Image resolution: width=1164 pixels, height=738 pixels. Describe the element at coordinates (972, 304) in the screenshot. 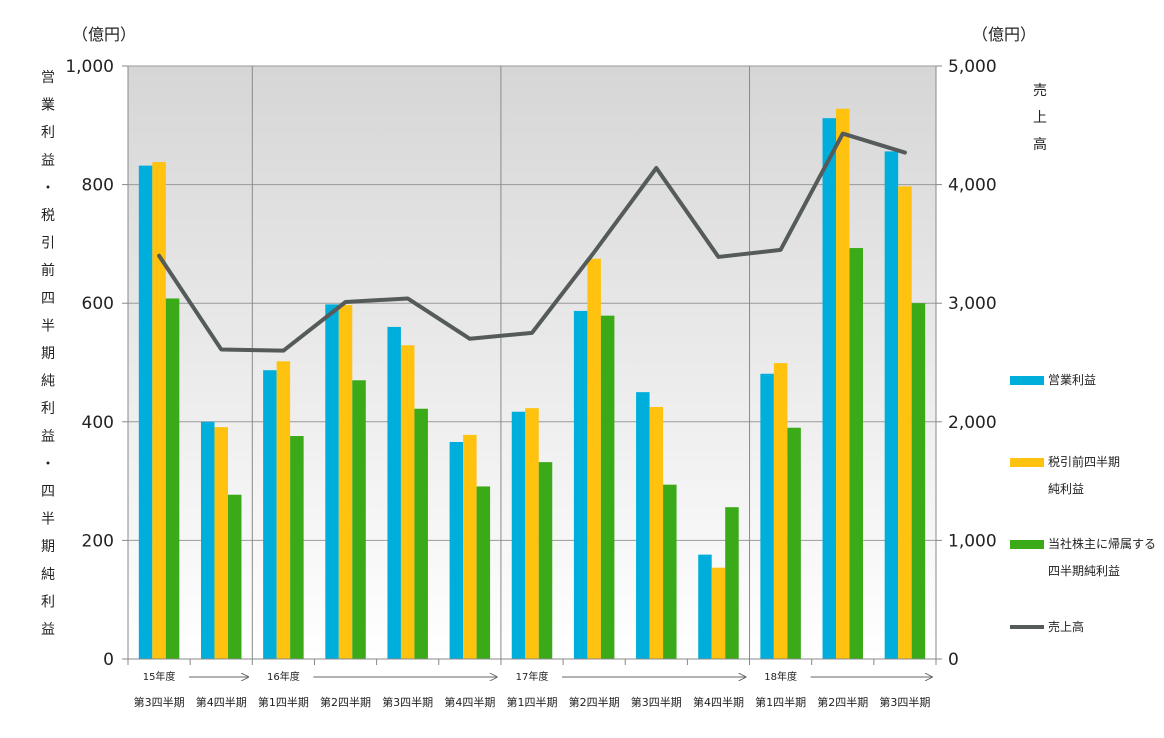

I see `right-tick-label: 3,000` at that location.